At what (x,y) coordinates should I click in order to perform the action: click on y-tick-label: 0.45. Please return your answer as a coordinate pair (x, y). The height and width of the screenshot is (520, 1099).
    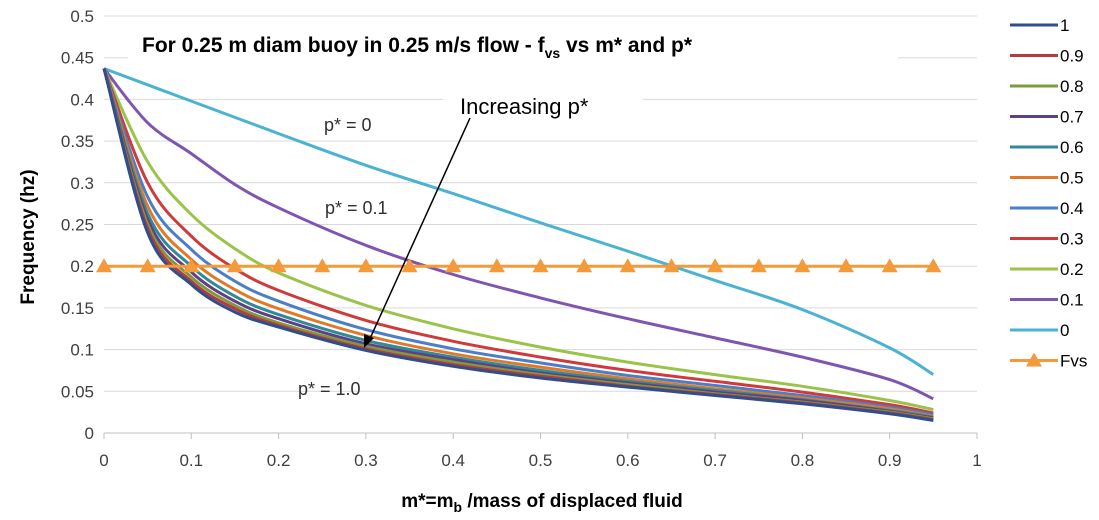
    Looking at the image, I should click on (77, 58).